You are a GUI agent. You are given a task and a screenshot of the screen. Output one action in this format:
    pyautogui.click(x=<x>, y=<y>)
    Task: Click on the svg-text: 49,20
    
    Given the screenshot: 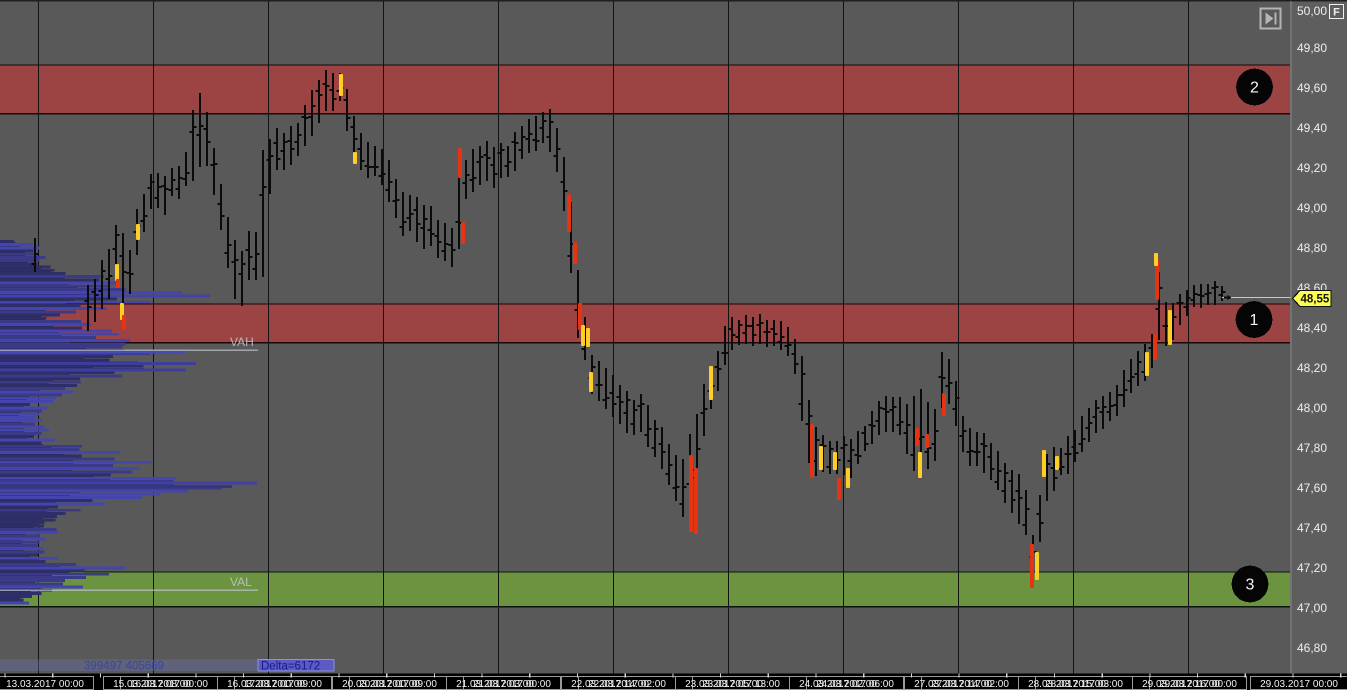 What is the action you would take?
    pyautogui.click(x=1312, y=168)
    